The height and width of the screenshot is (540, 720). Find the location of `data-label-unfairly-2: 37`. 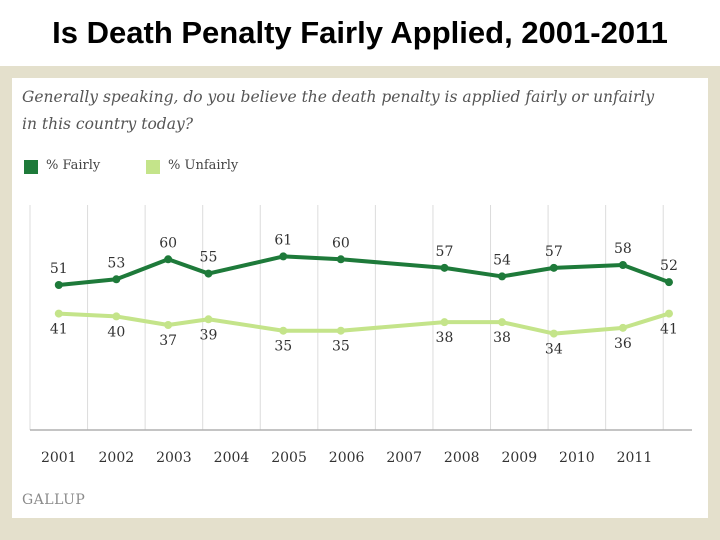

data-label-unfairly-2: 37 is located at coordinates (168, 341).